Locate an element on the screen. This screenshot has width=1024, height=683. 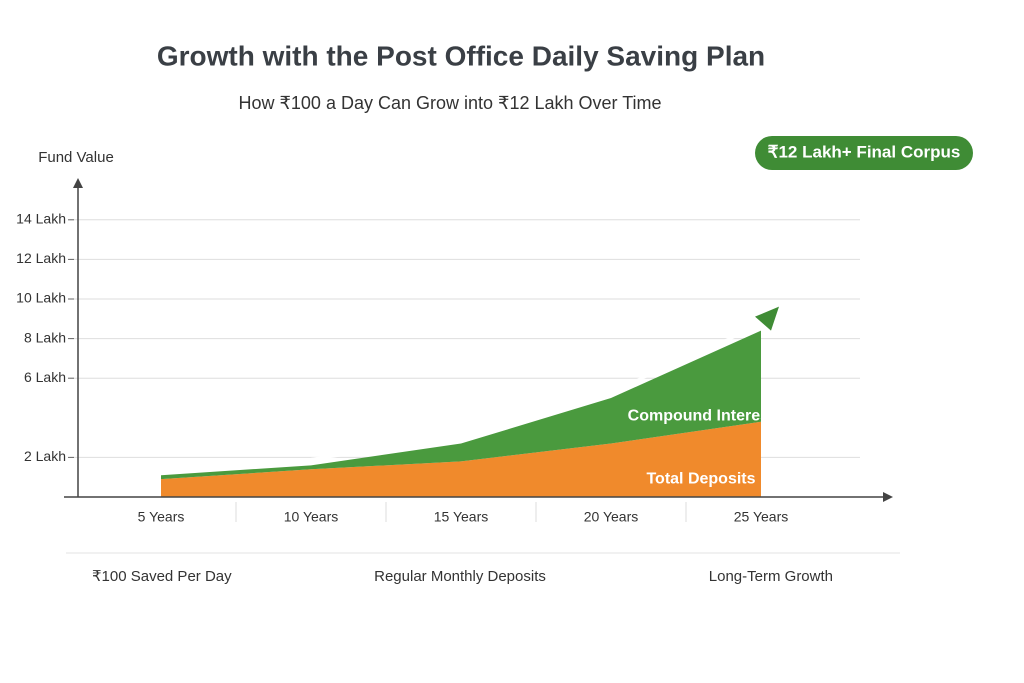
y-tick-label: 2 Lakh is located at coordinates (45, 456).